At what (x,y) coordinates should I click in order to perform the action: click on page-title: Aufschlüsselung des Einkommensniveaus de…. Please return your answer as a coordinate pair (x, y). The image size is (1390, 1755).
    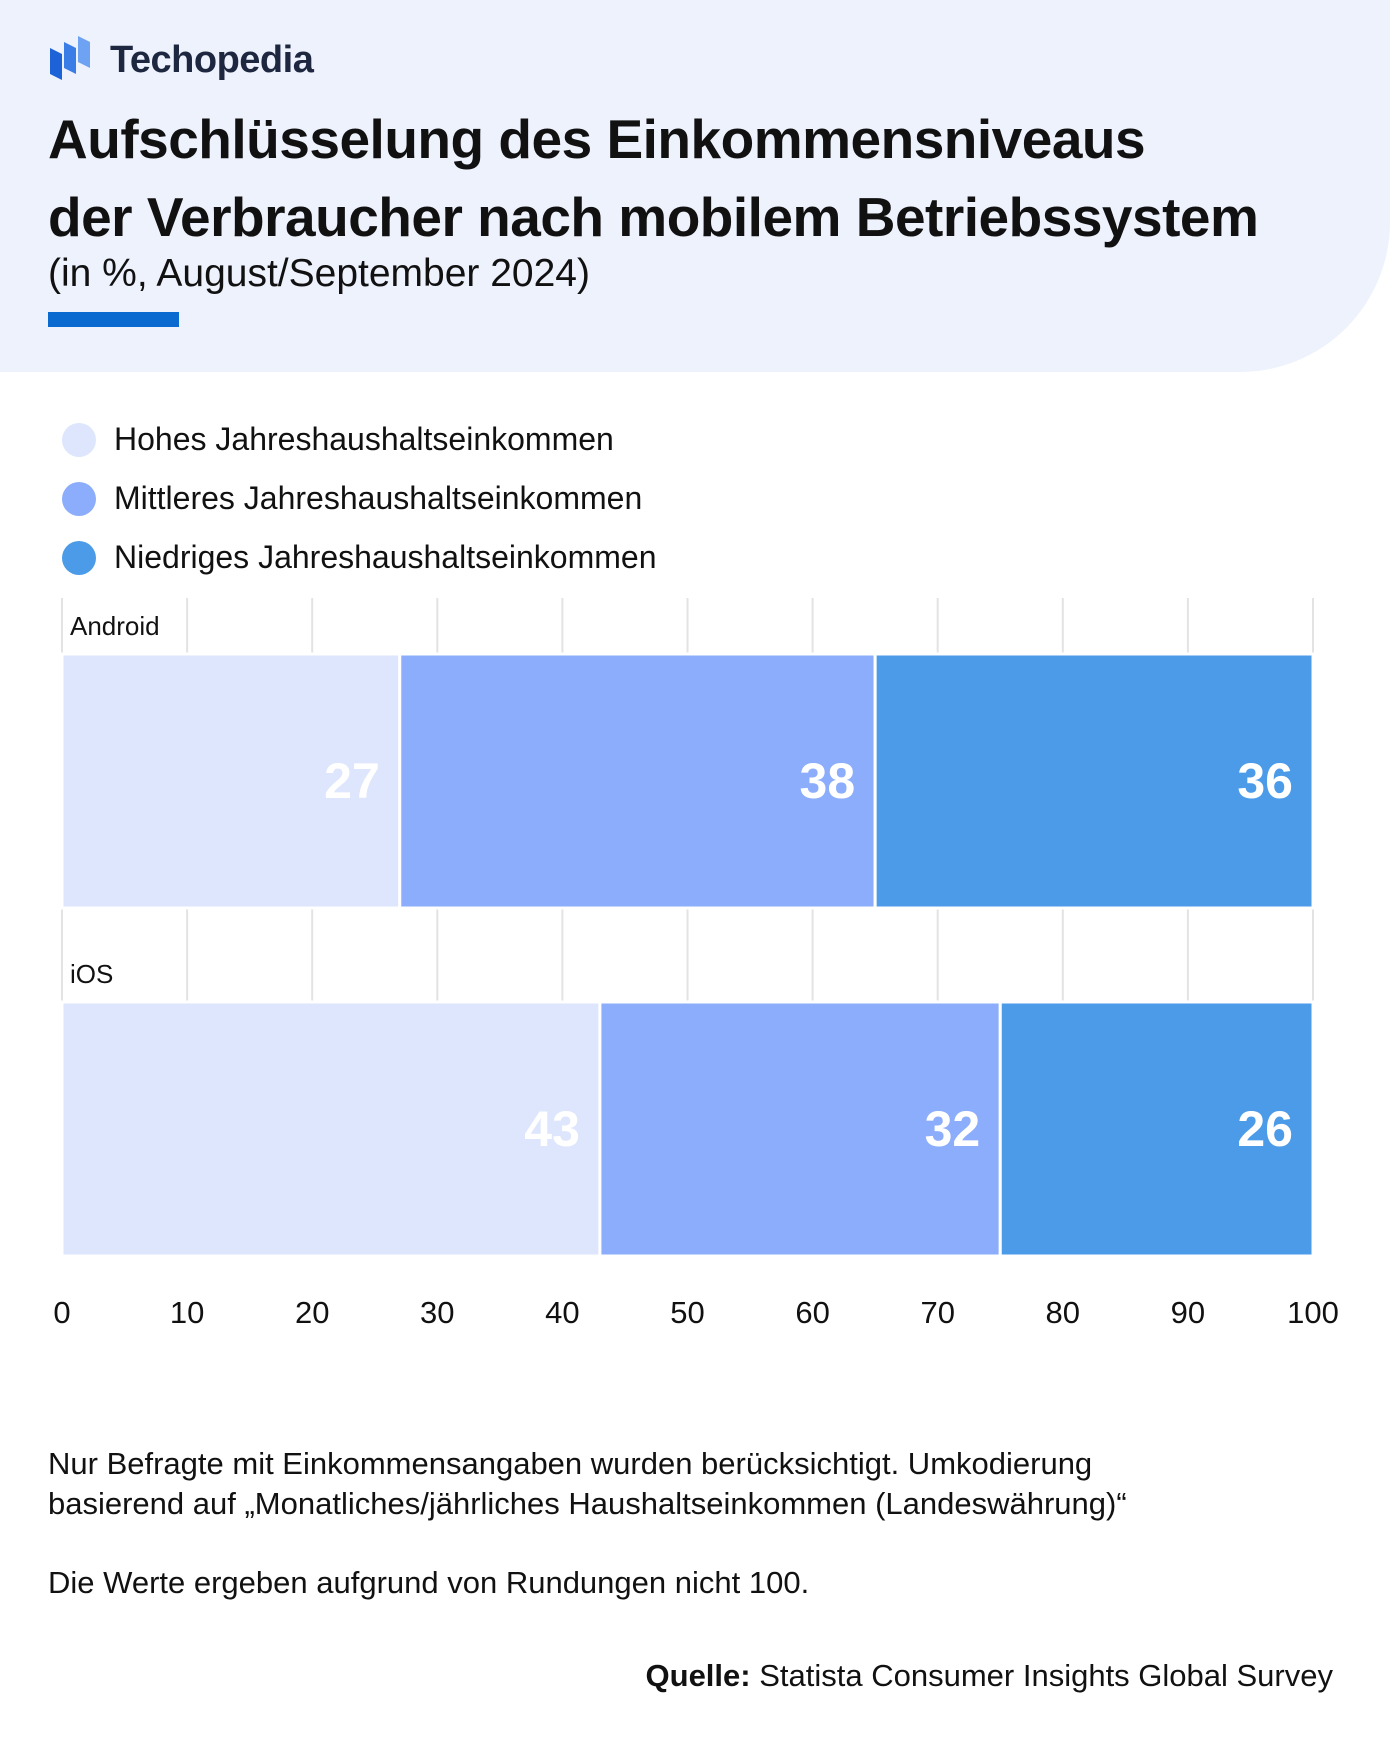
    Looking at the image, I should click on (703, 178).